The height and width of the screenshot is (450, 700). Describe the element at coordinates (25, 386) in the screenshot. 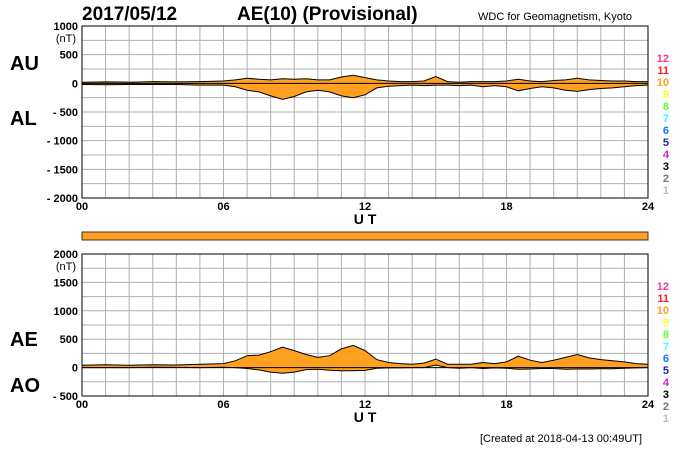

I see `lower-index-label: AO` at that location.